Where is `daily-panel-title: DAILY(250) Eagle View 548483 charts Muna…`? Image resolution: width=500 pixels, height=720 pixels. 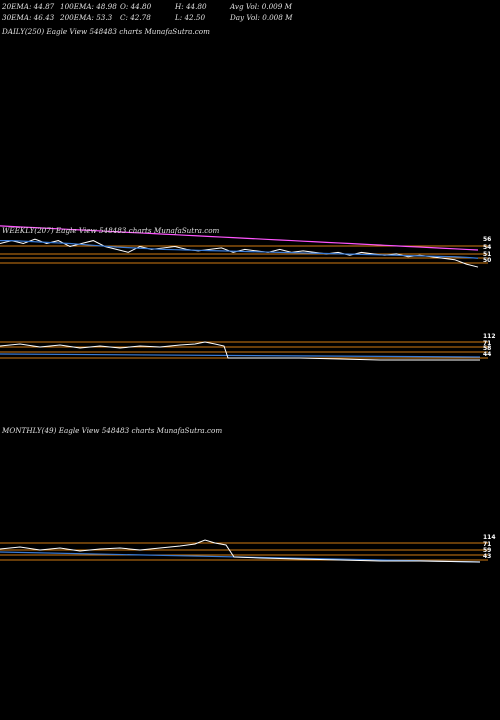 daily-panel-title: DAILY(250) Eagle View 548483 charts Muna… is located at coordinates (106, 31).